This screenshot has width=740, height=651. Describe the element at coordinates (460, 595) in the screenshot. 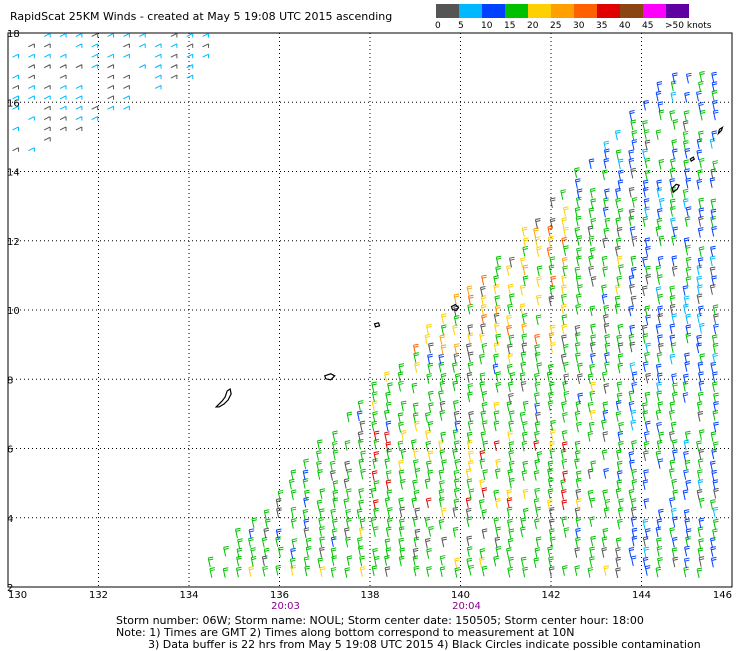

I see `longitude-label: 140` at that location.